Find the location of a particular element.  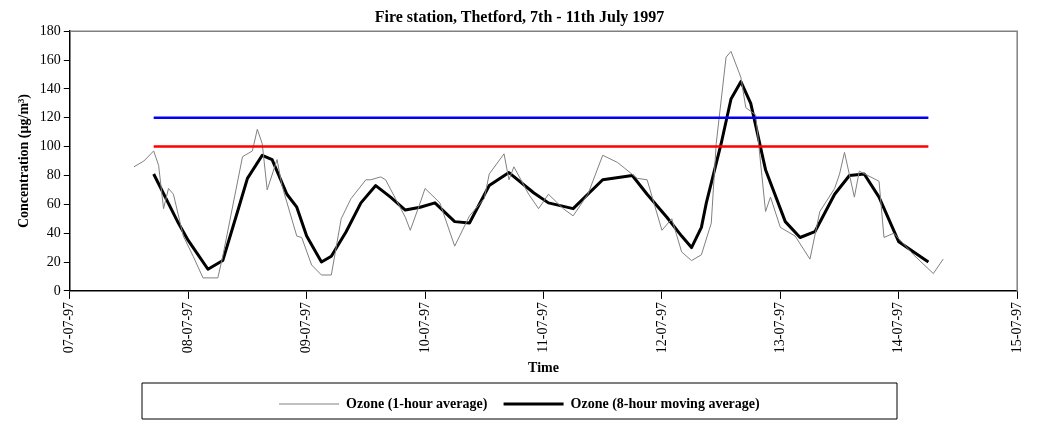

y-tick-label: 180 is located at coordinates (50, 30).